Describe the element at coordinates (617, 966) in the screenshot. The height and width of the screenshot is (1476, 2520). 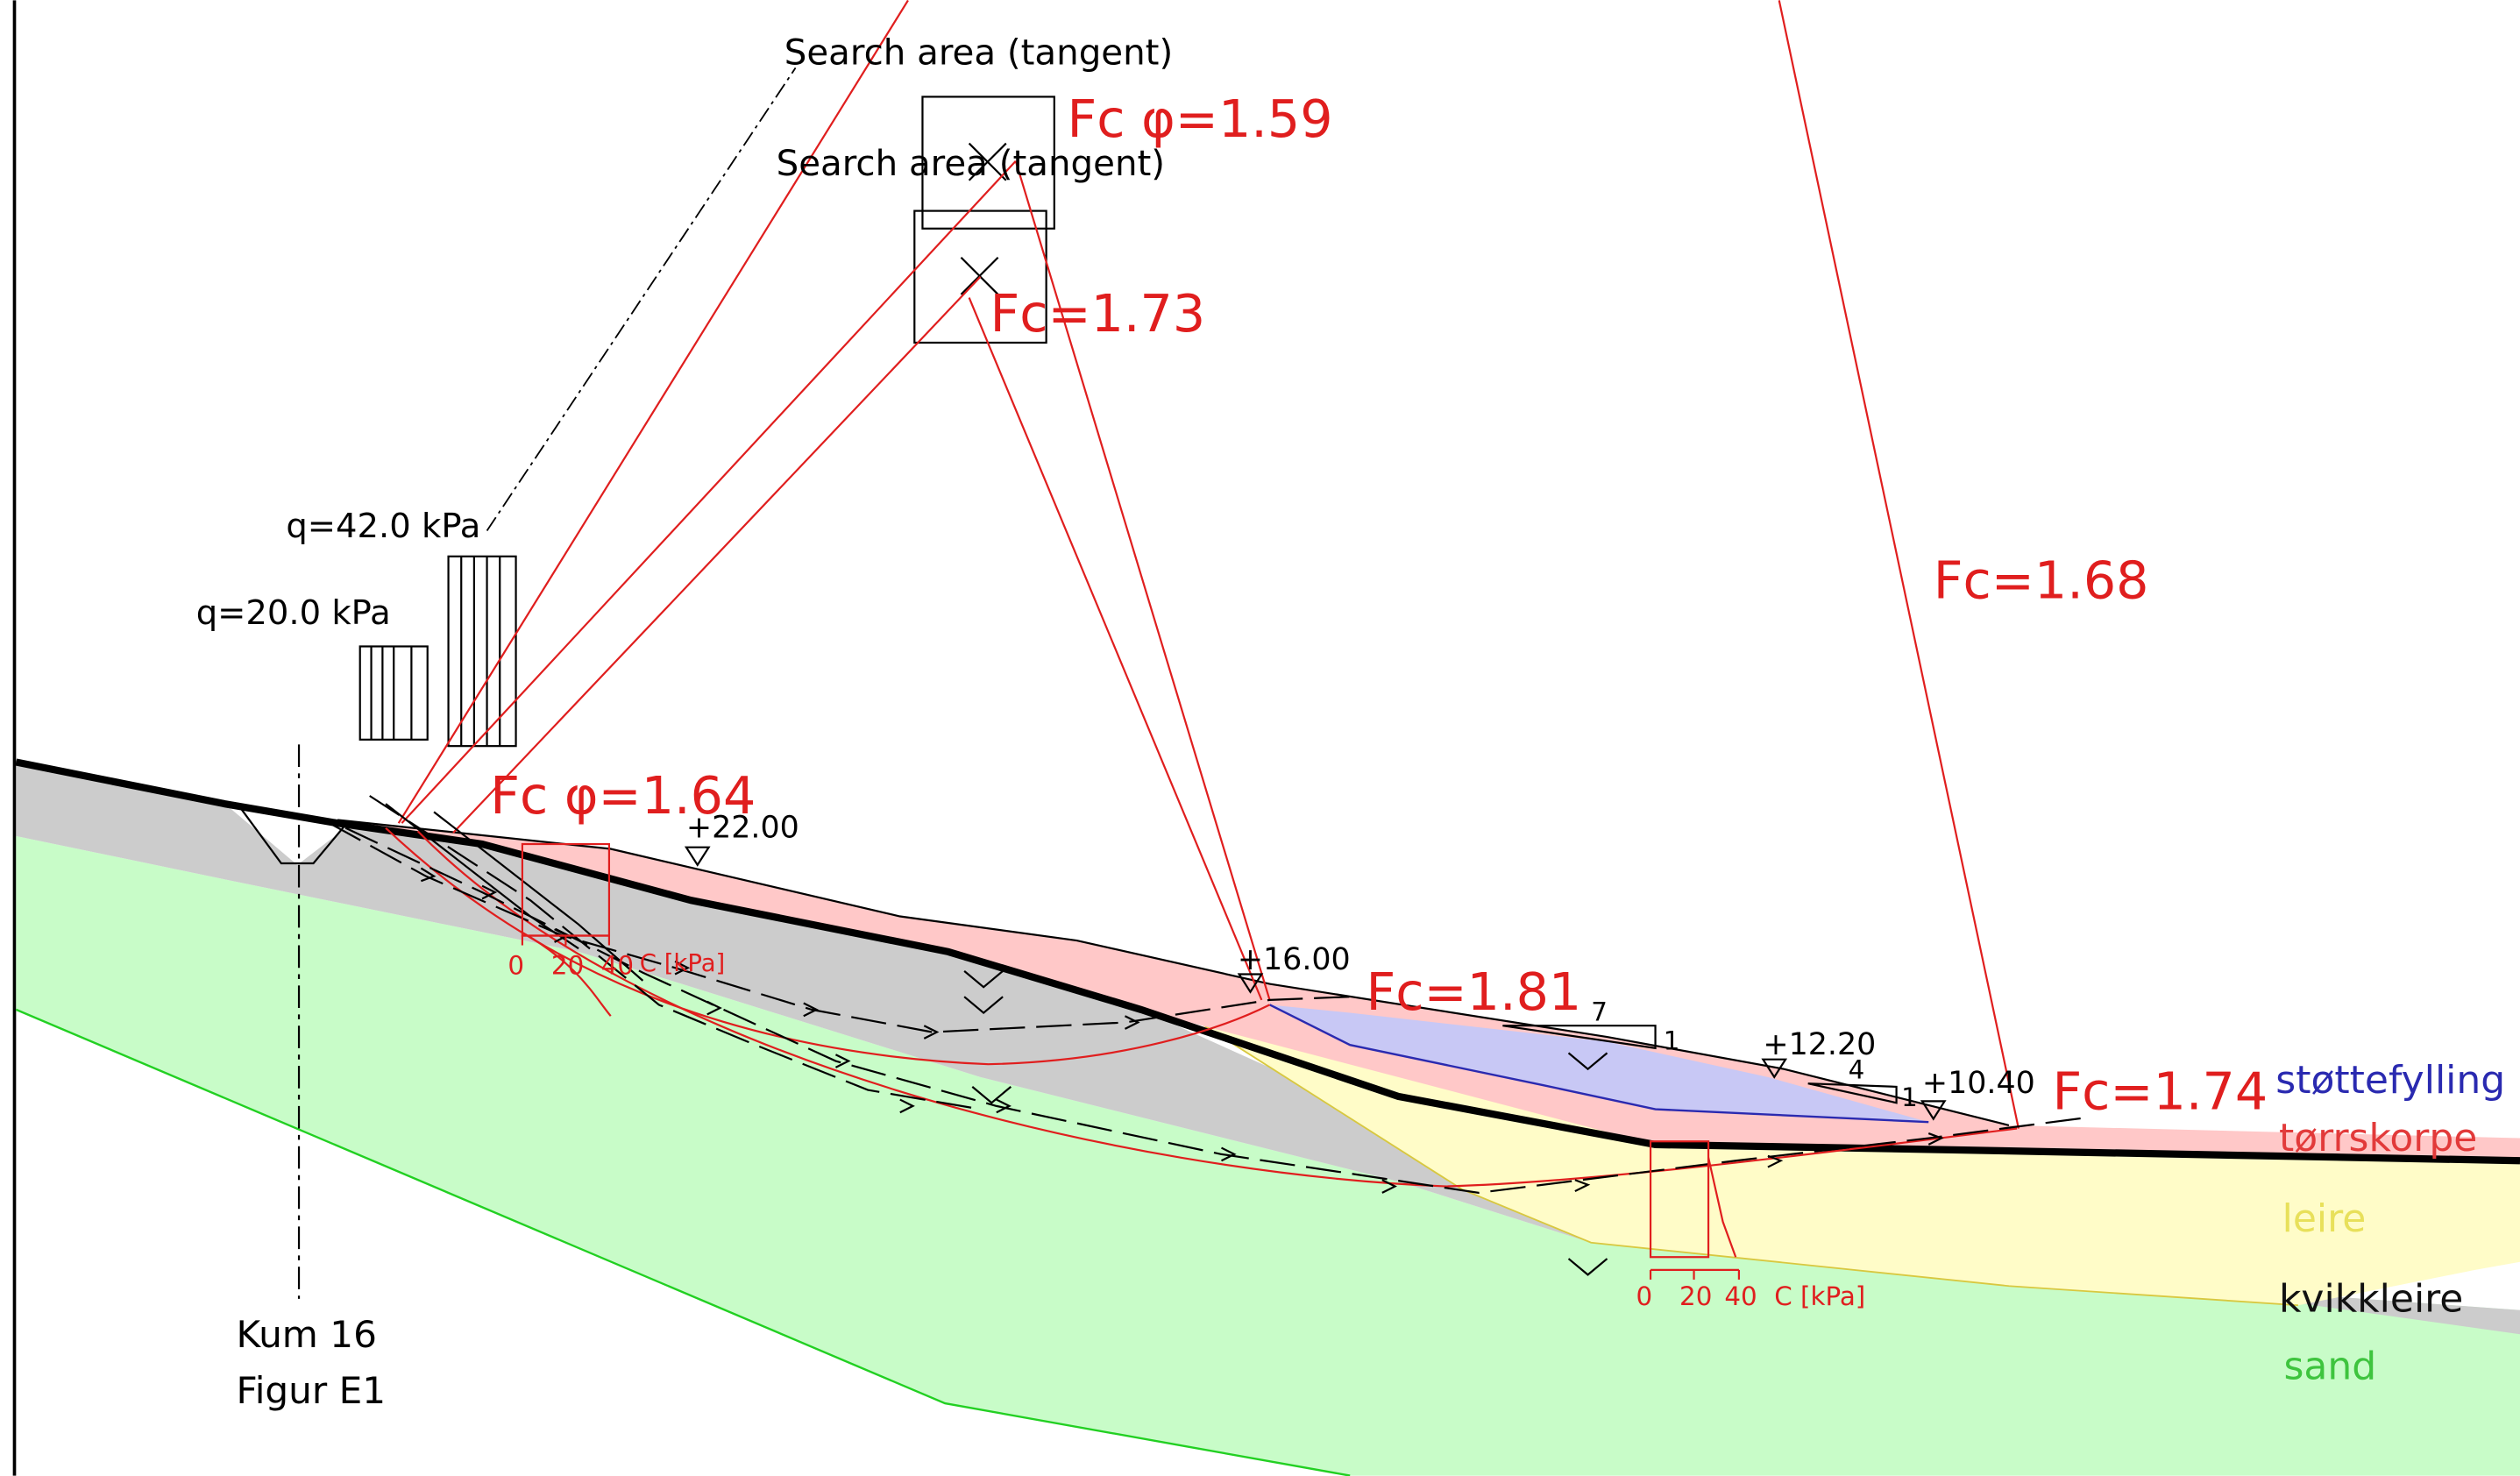
I see `scale1-40: 40` at that location.